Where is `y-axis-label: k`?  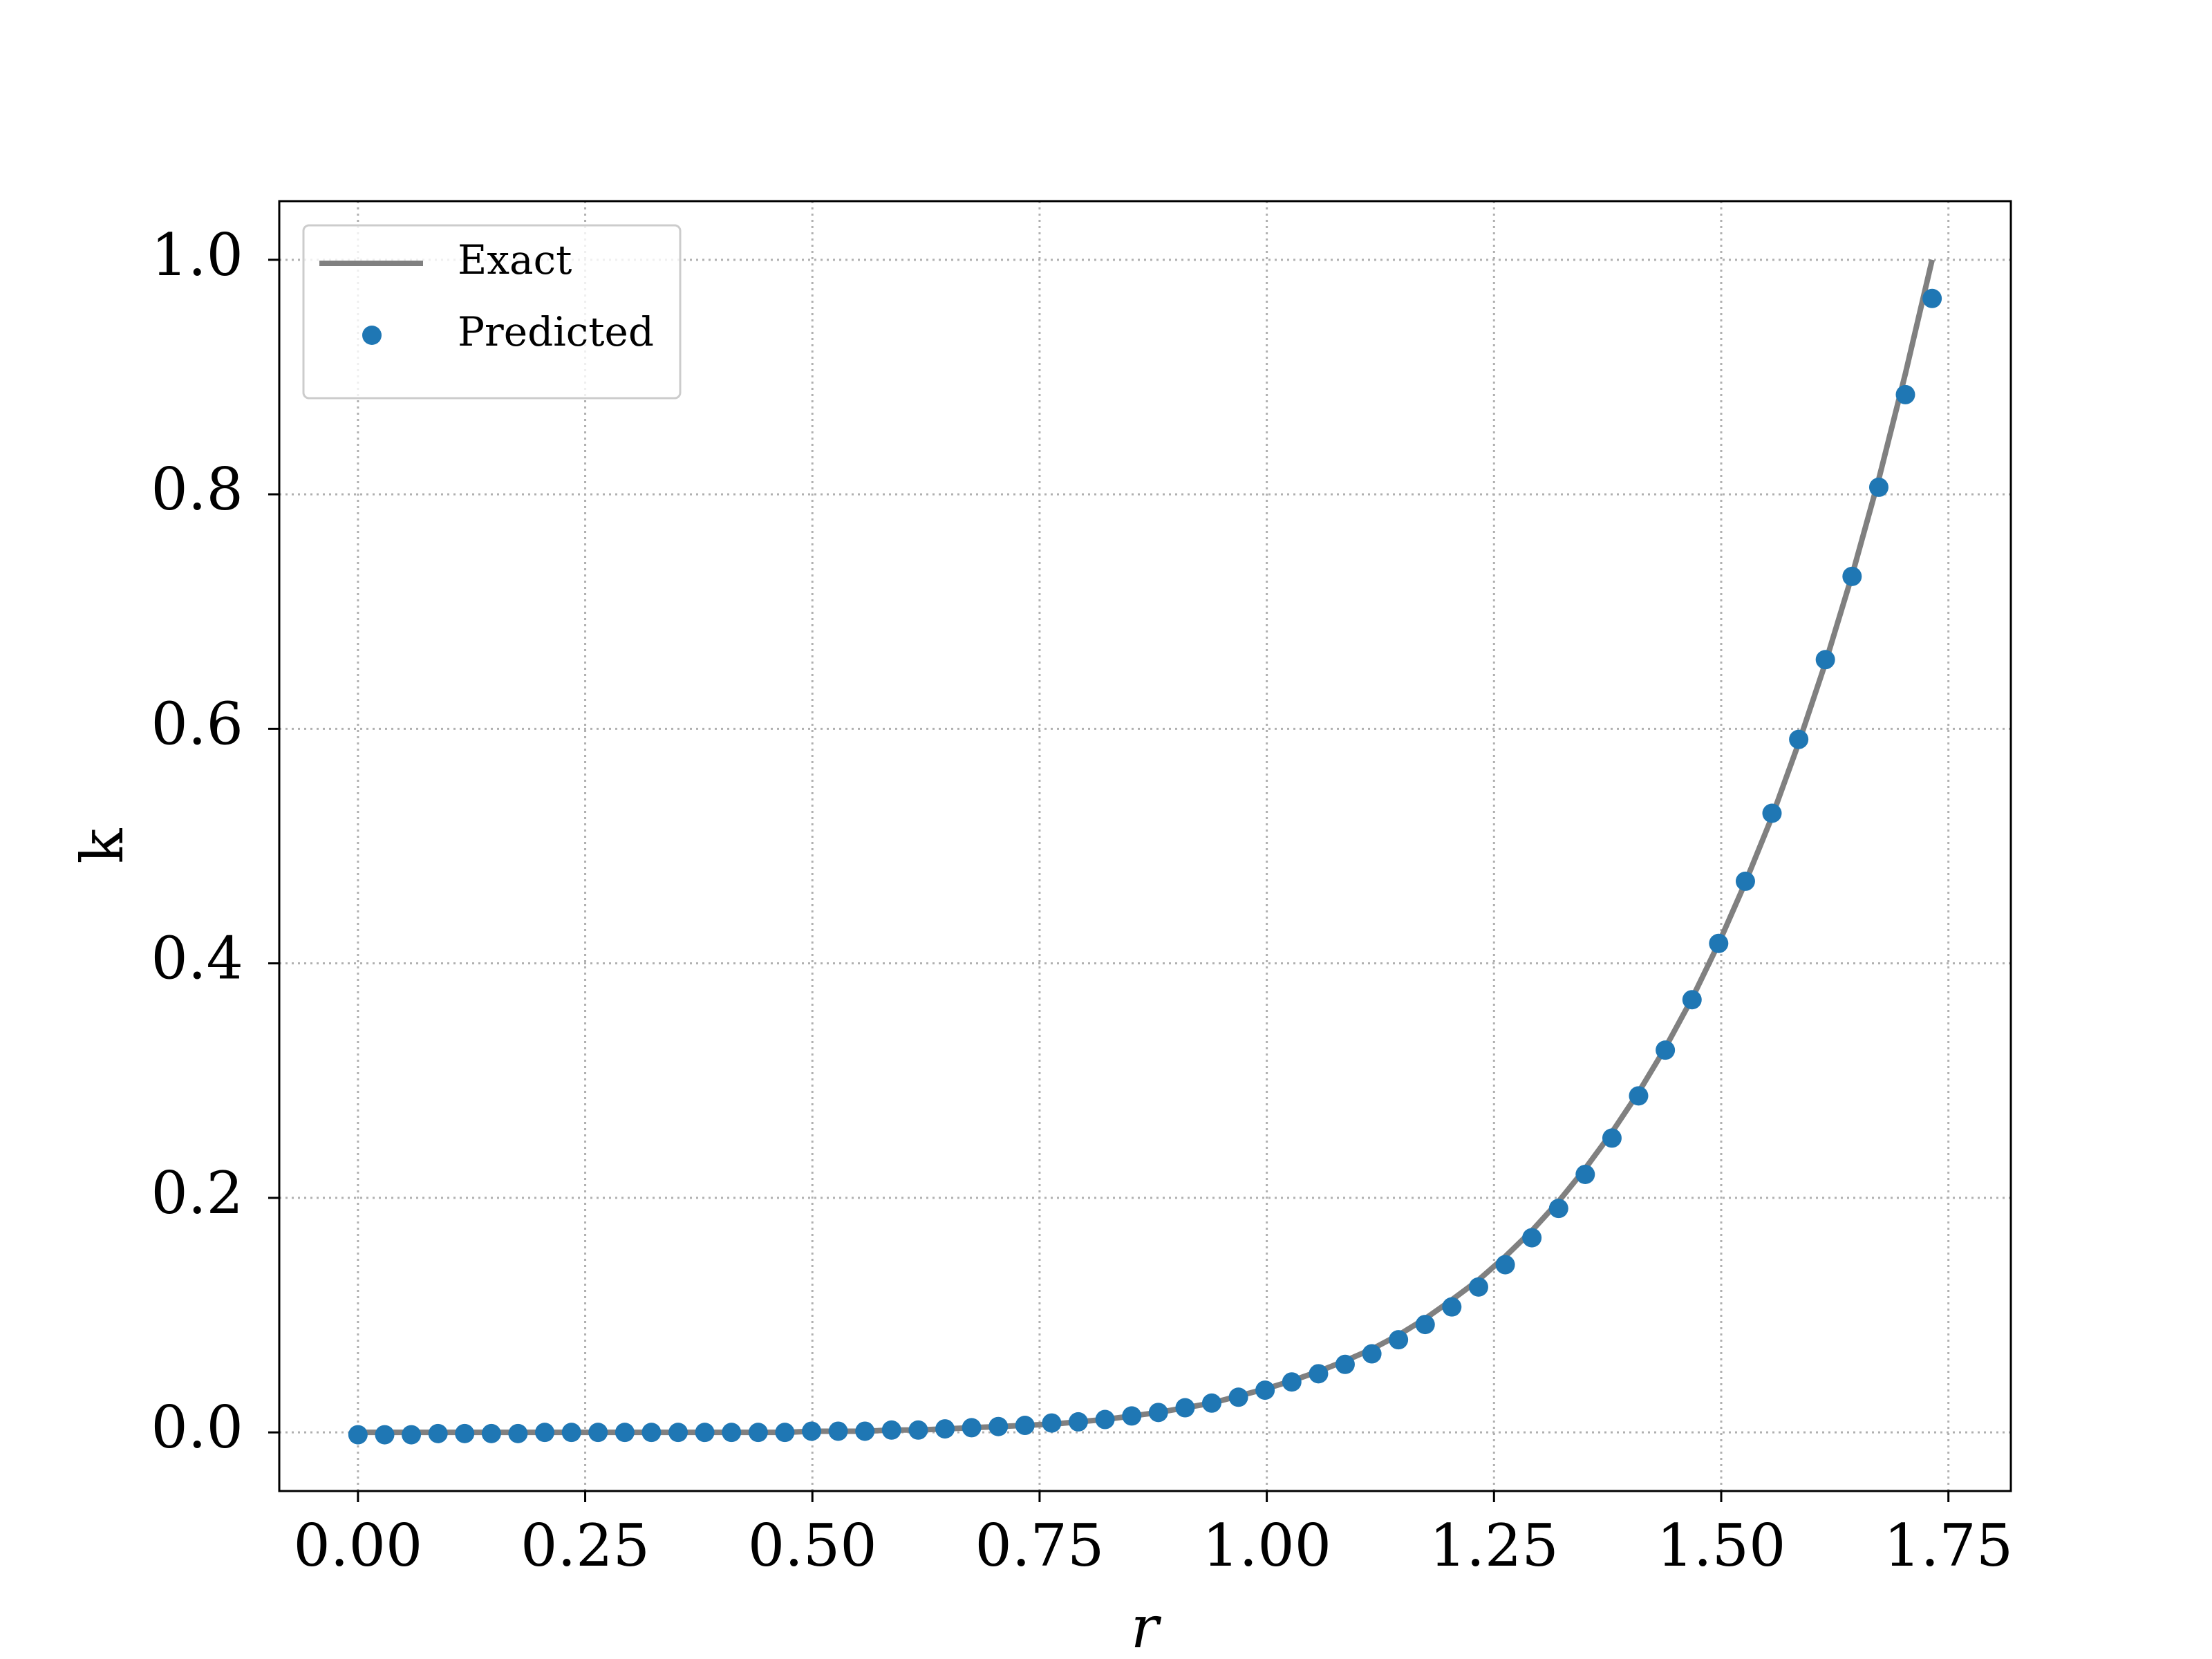 y-axis-label: k is located at coordinates (102, 845).